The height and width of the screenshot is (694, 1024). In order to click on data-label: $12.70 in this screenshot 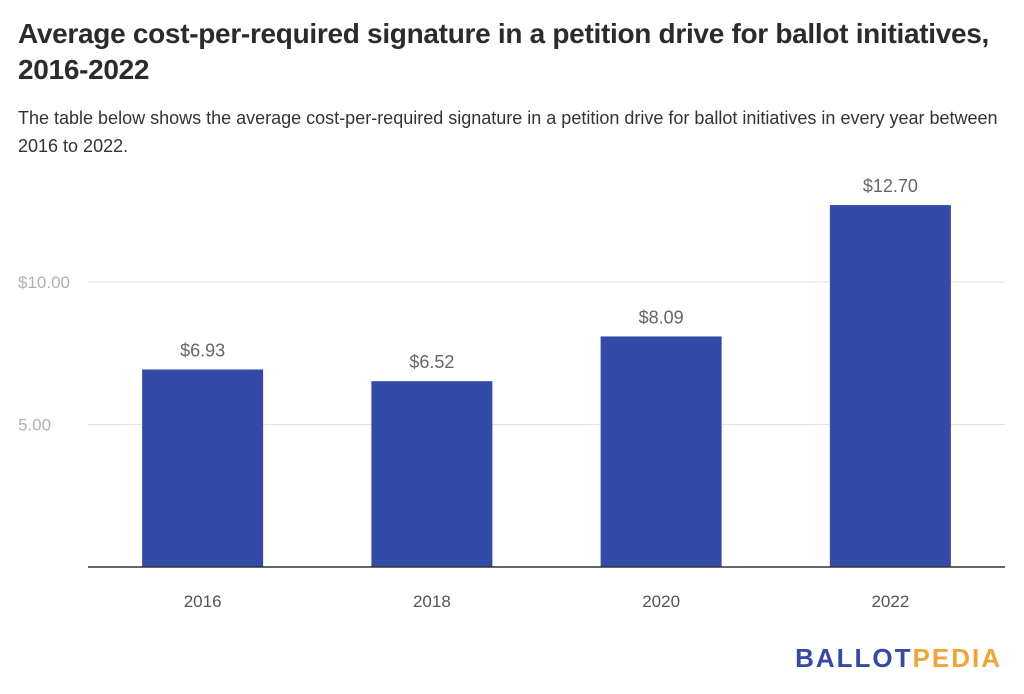, I will do `click(890, 186)`.